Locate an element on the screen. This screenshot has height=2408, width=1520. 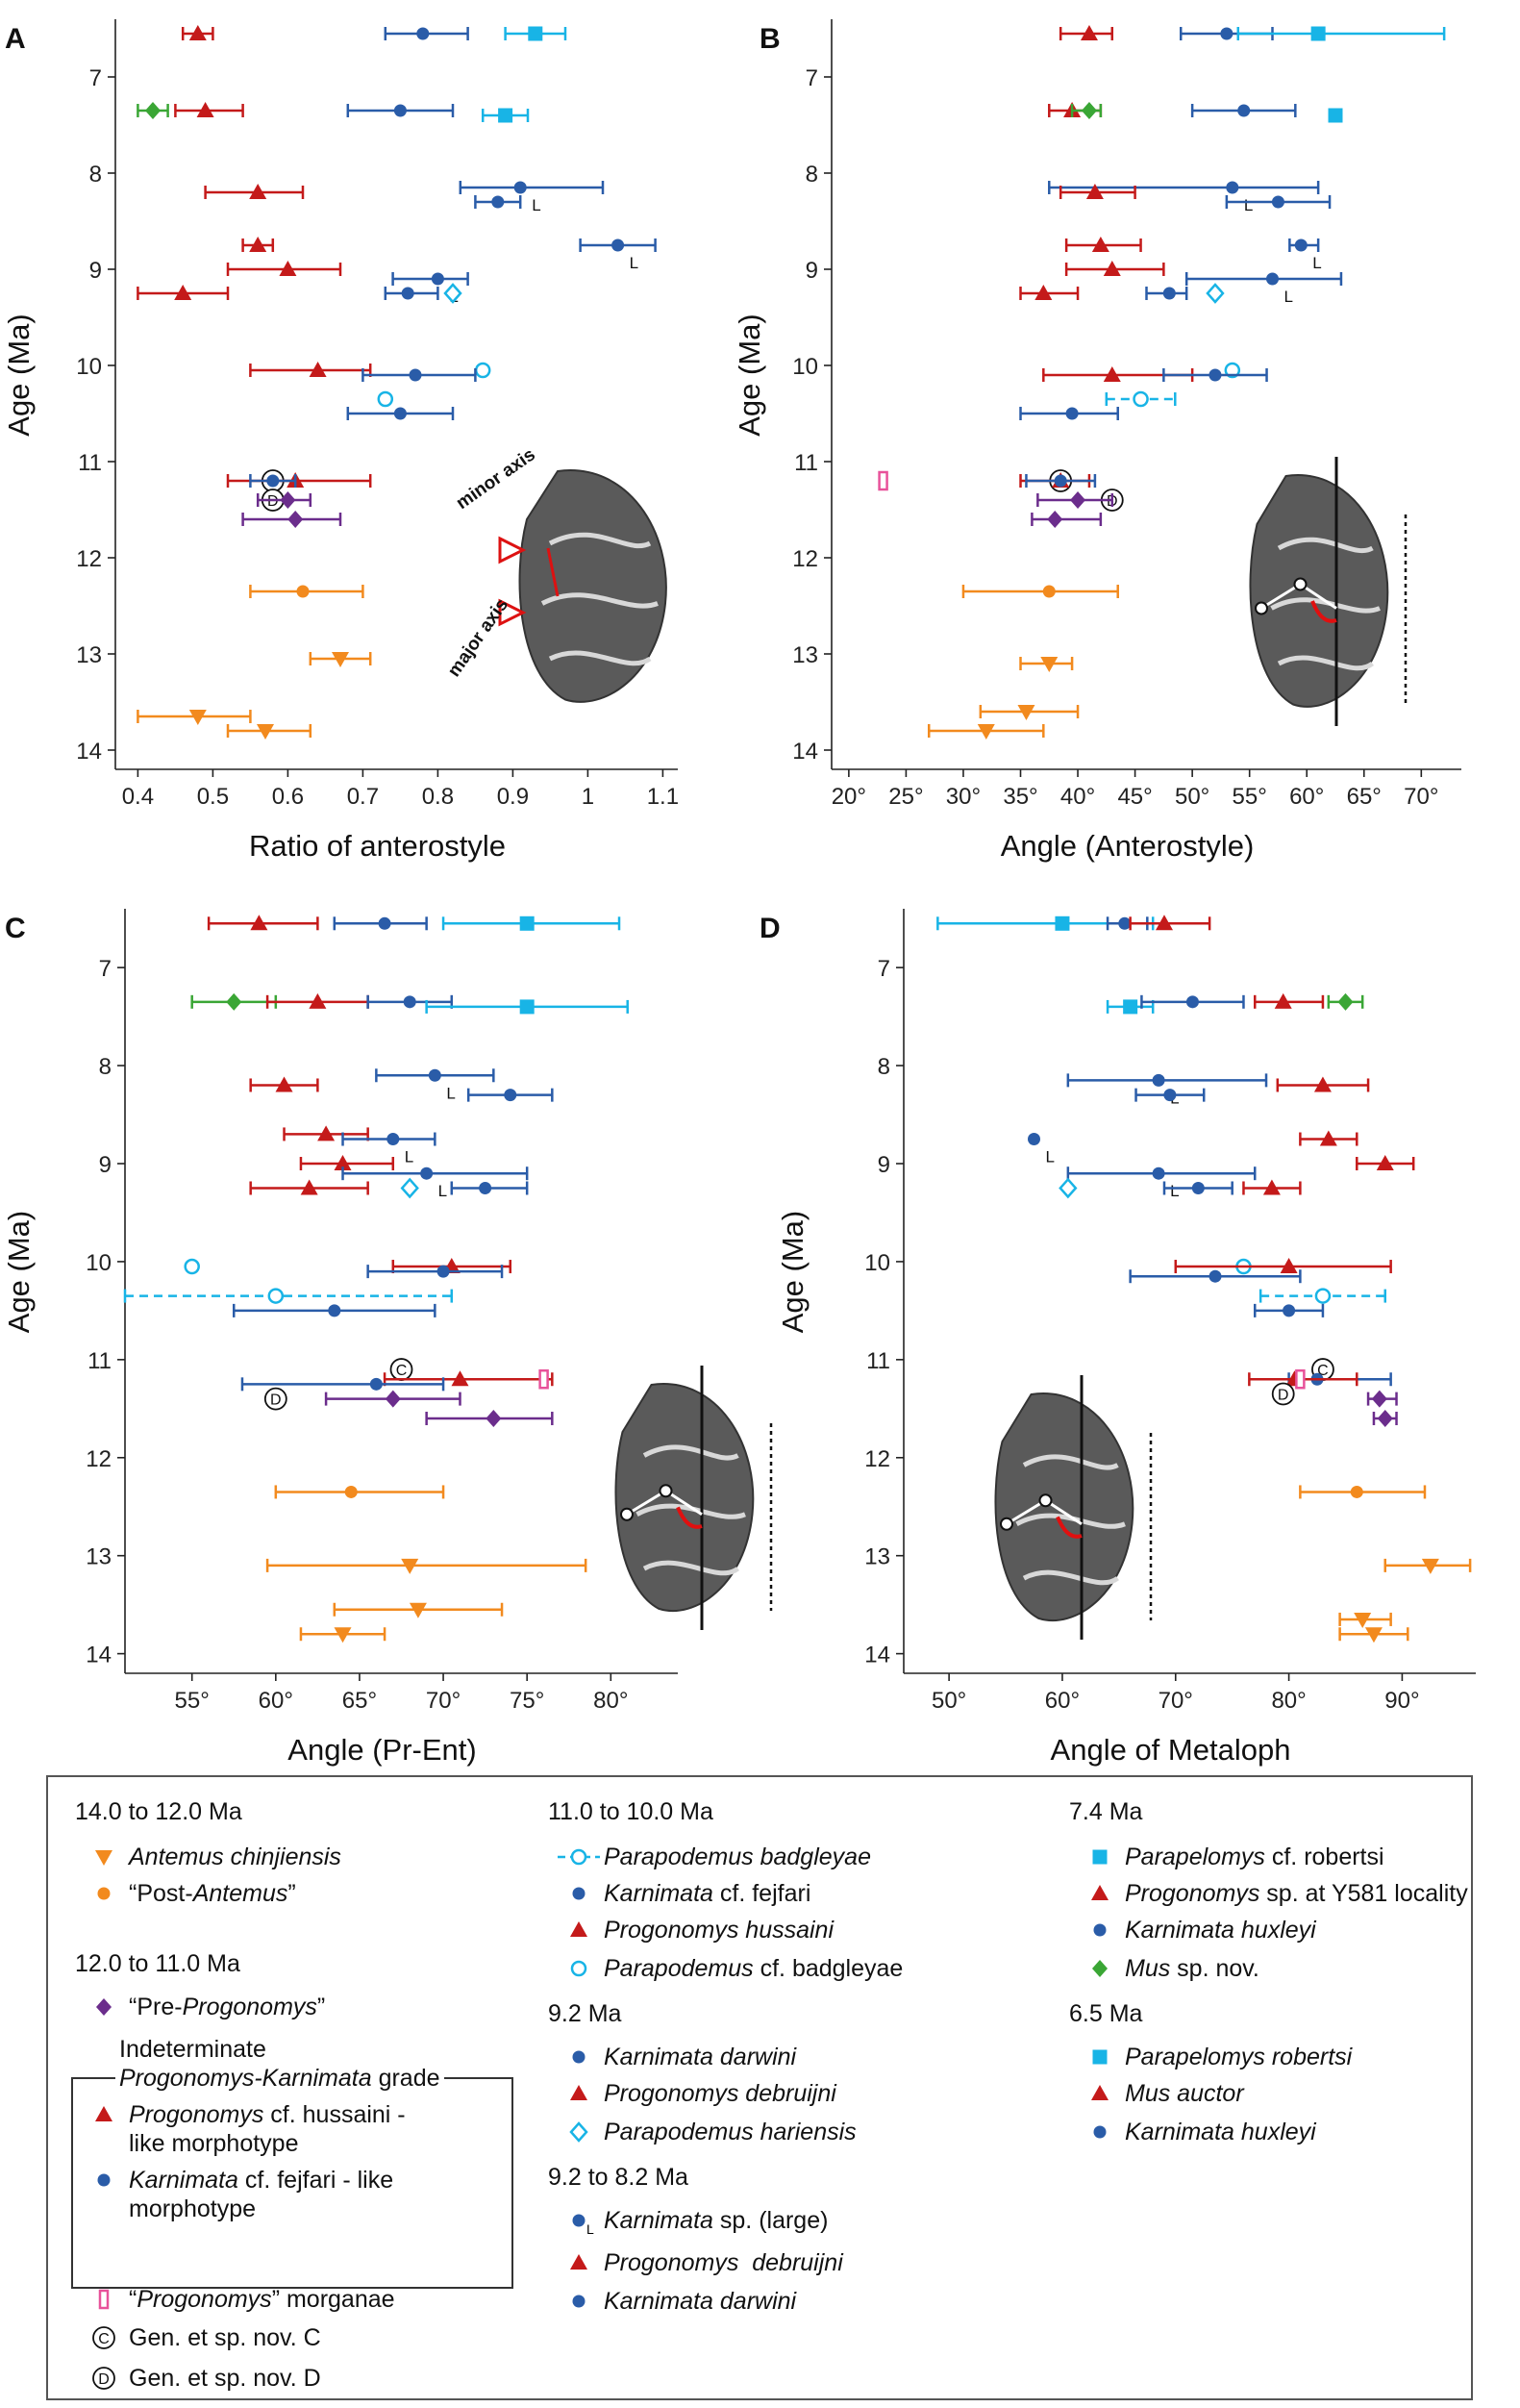
legend-item-a_chinjiensis: Antemus chinjiensis is located at coordinates (218, 1857).